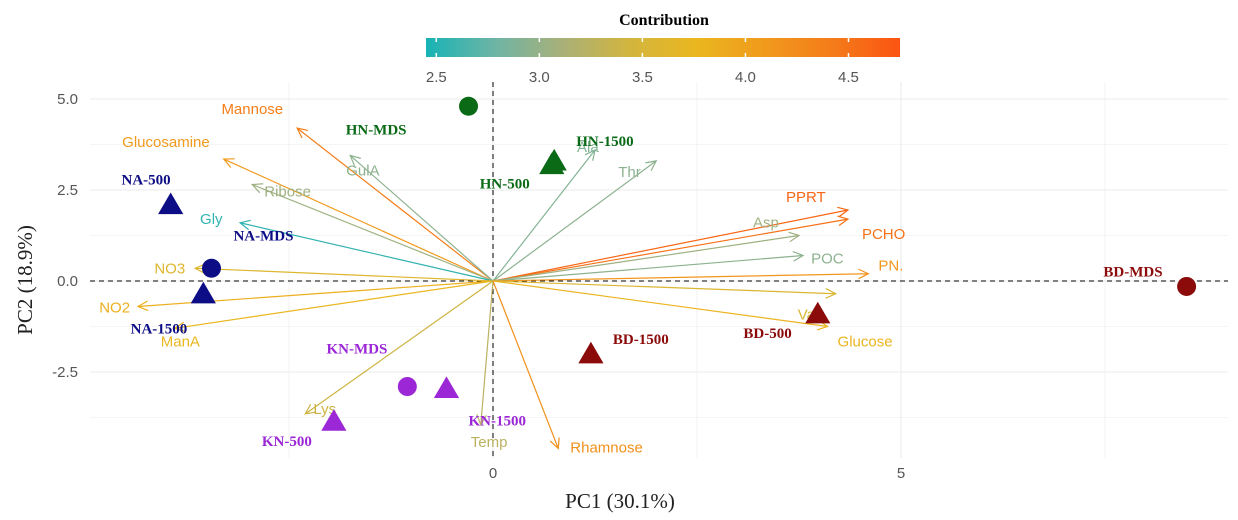  What do you see at coordinates (334, 304) in the screenshot?
I see `arrow-mana` at bounding box center [334, 304].